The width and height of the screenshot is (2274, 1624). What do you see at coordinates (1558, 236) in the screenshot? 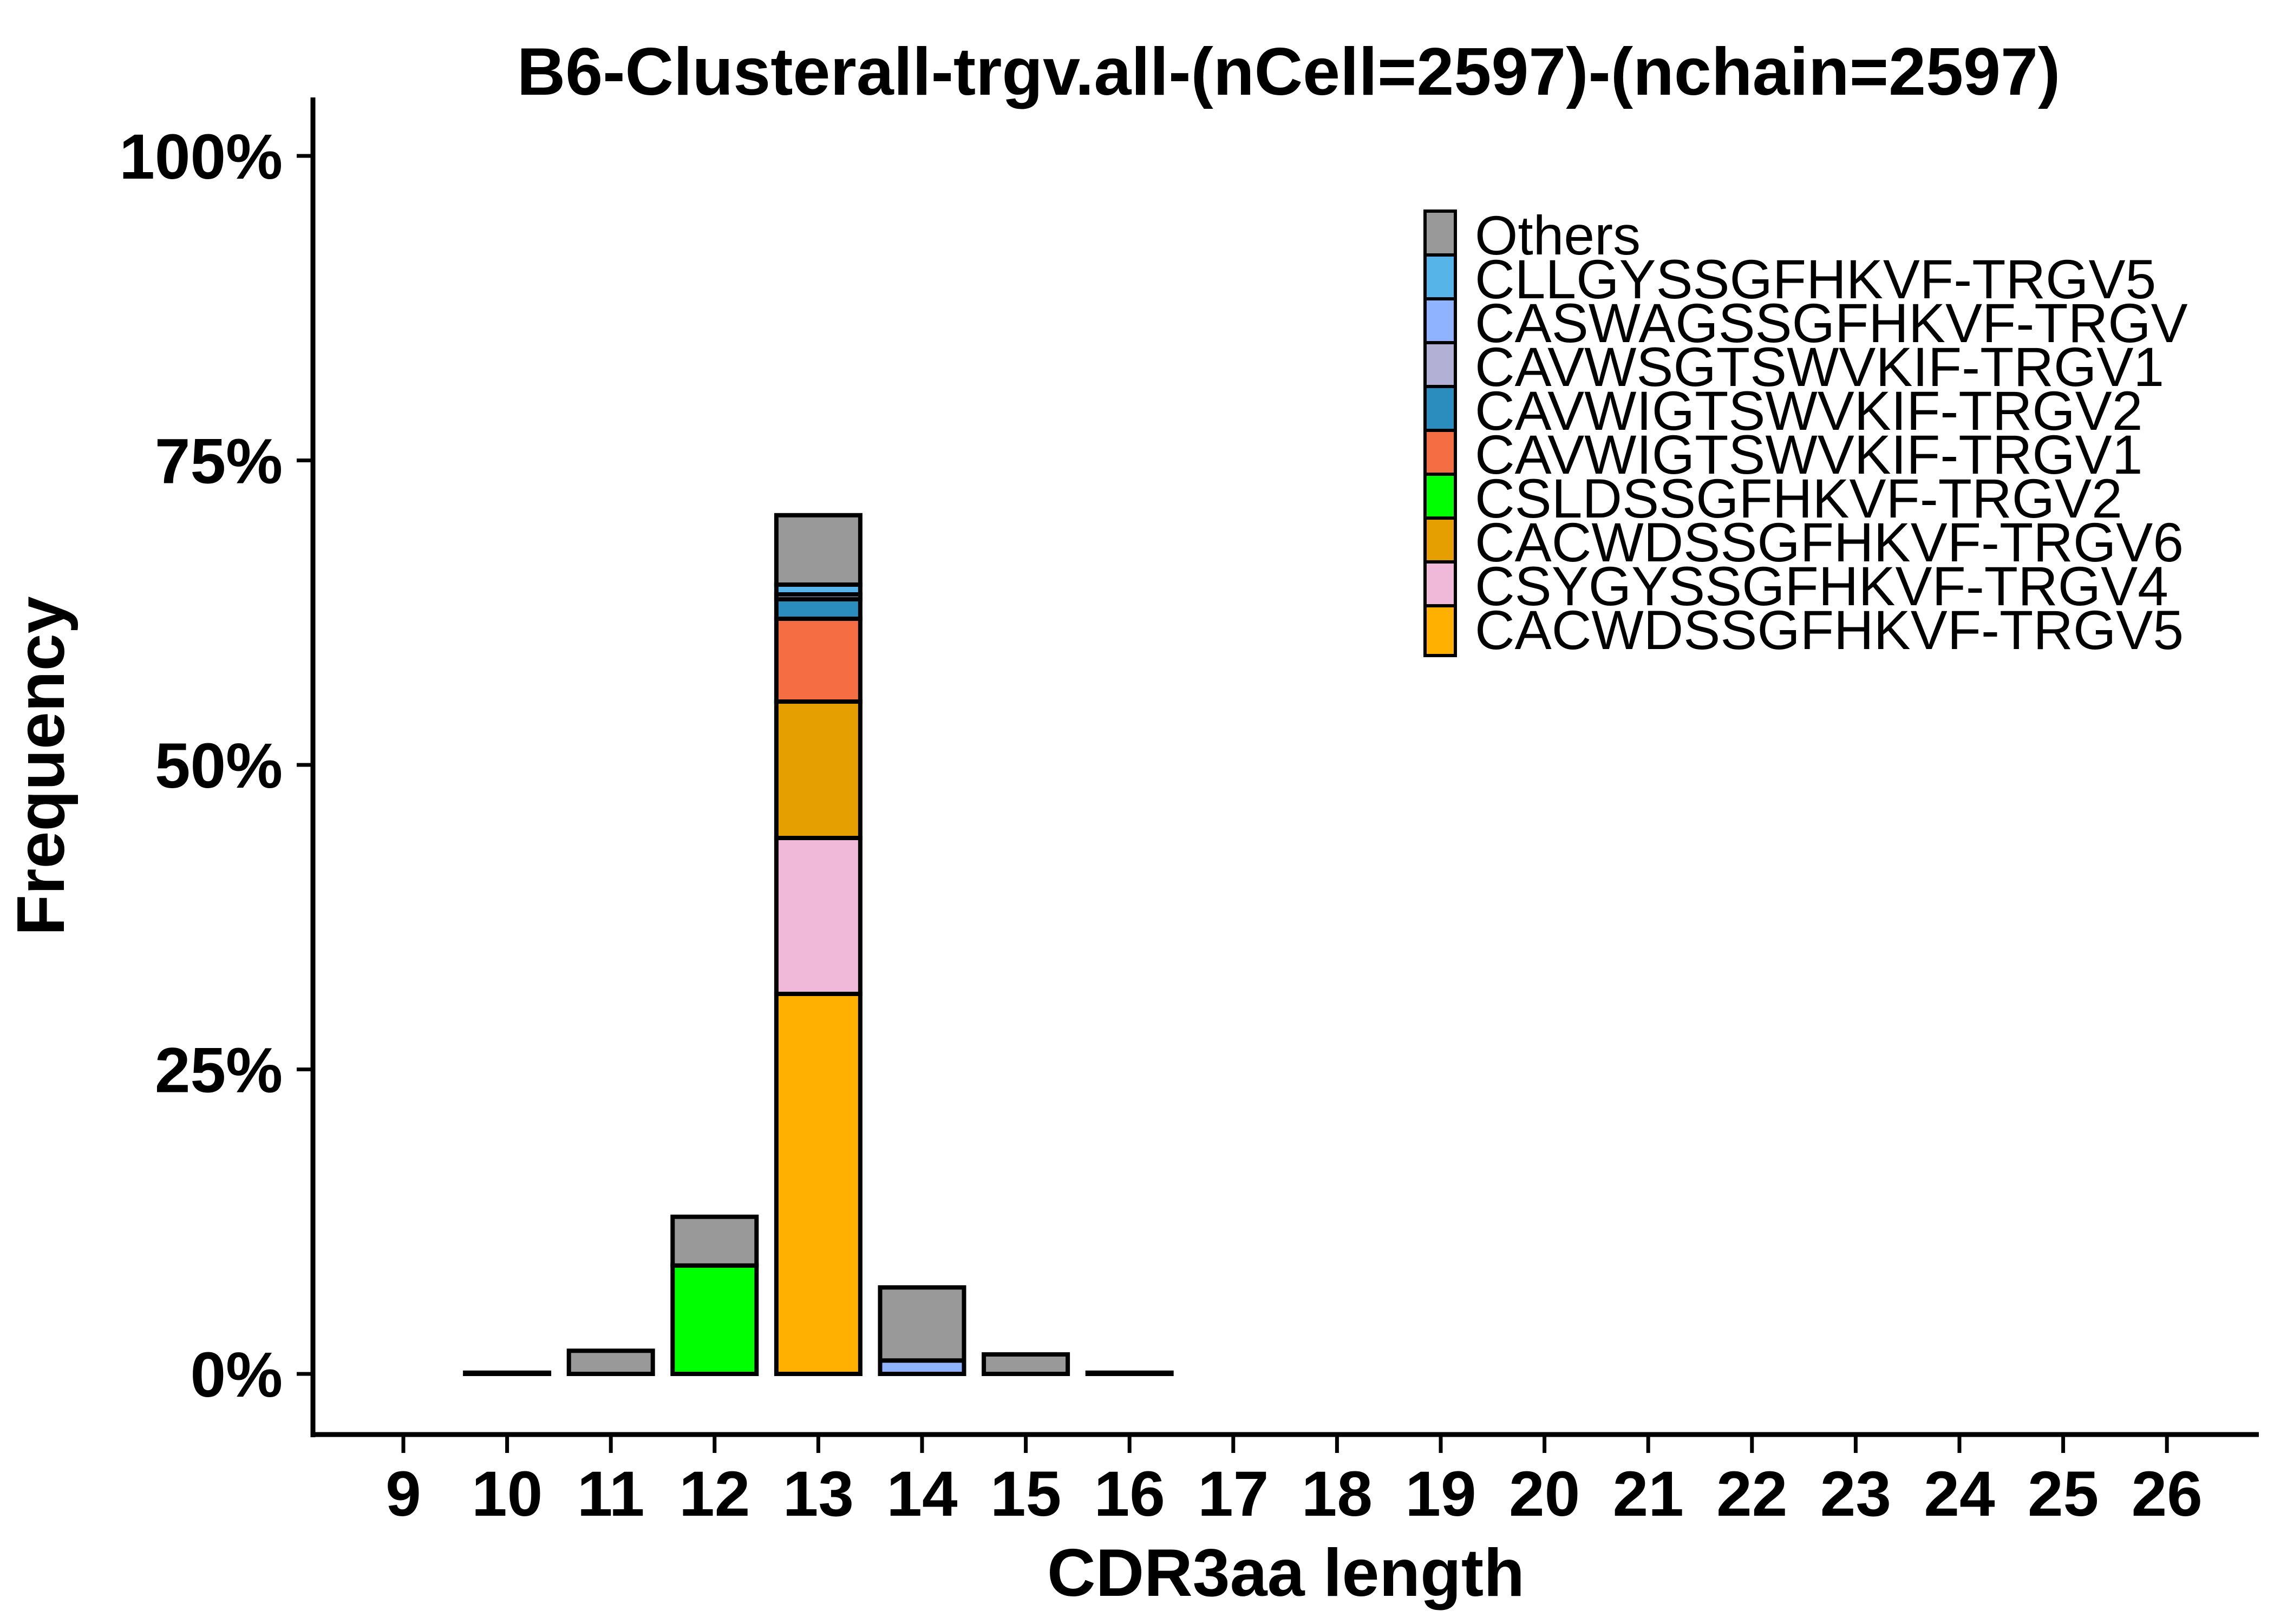
I see `legend-label: Others` at bounding box center [1558, 236].